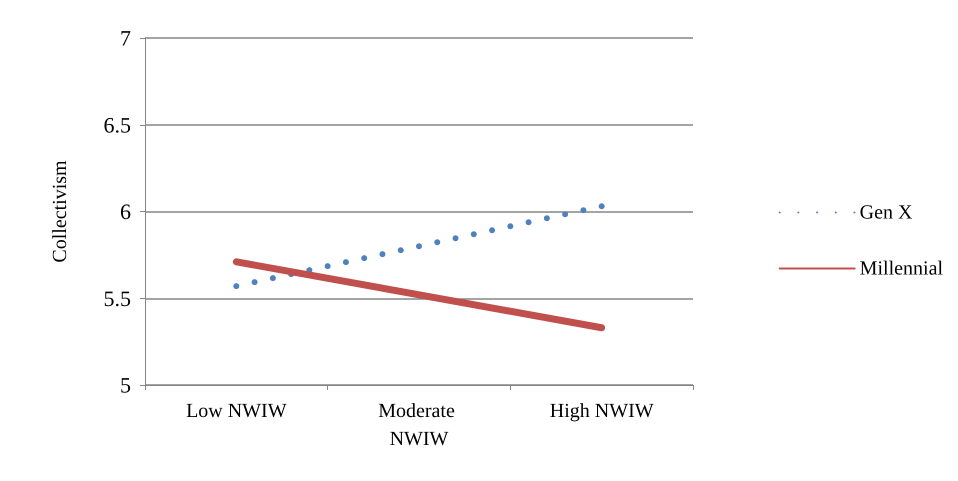  What do you see at coordinates (236, 411) in the screenshot?
I see `x-tick-label: Low NWIW` at bounding box center [236, 411].